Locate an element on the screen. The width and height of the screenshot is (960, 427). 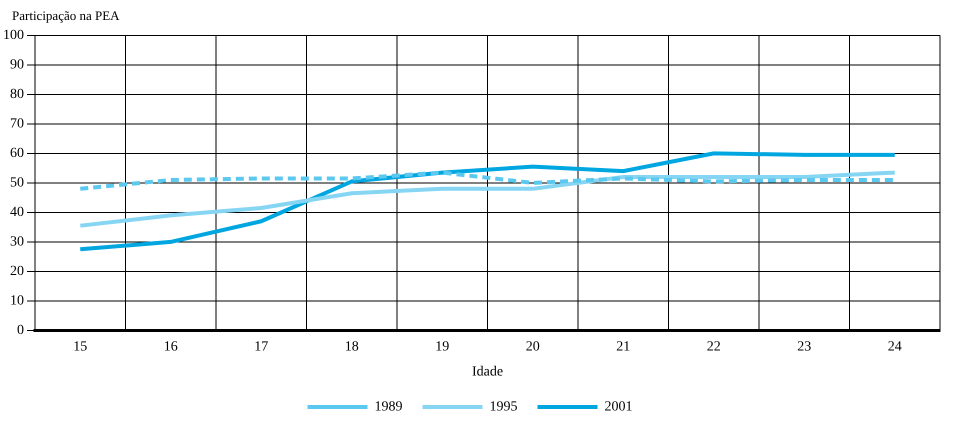
x-tick-label: 18 is located at coordinates (351, 346).